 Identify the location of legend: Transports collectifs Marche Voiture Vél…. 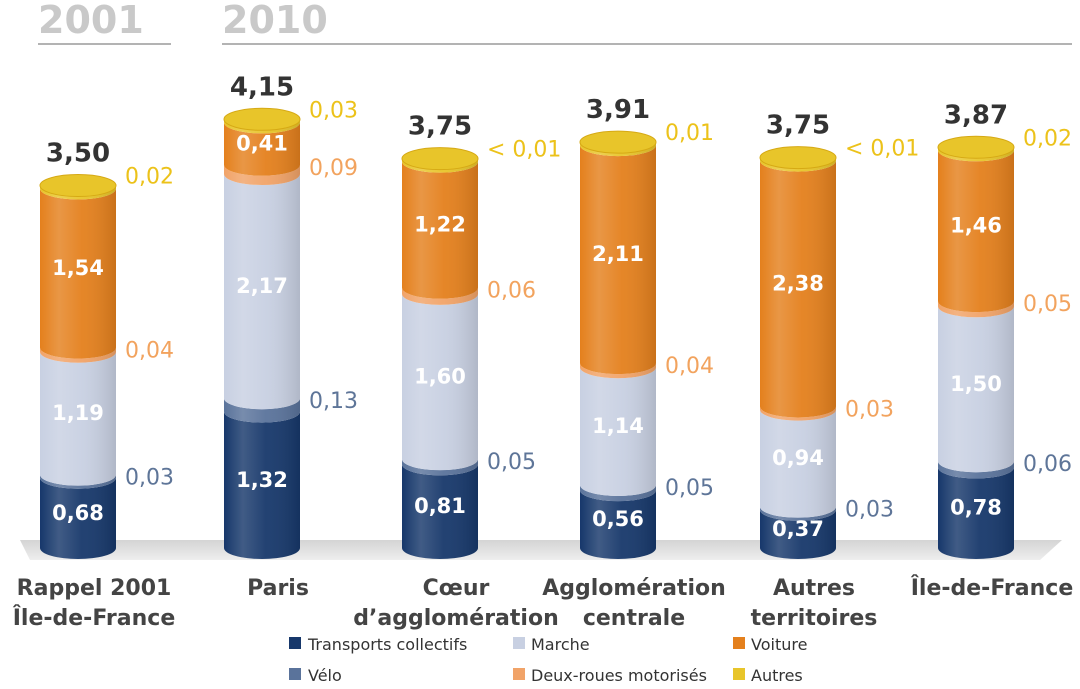
(548, 660).